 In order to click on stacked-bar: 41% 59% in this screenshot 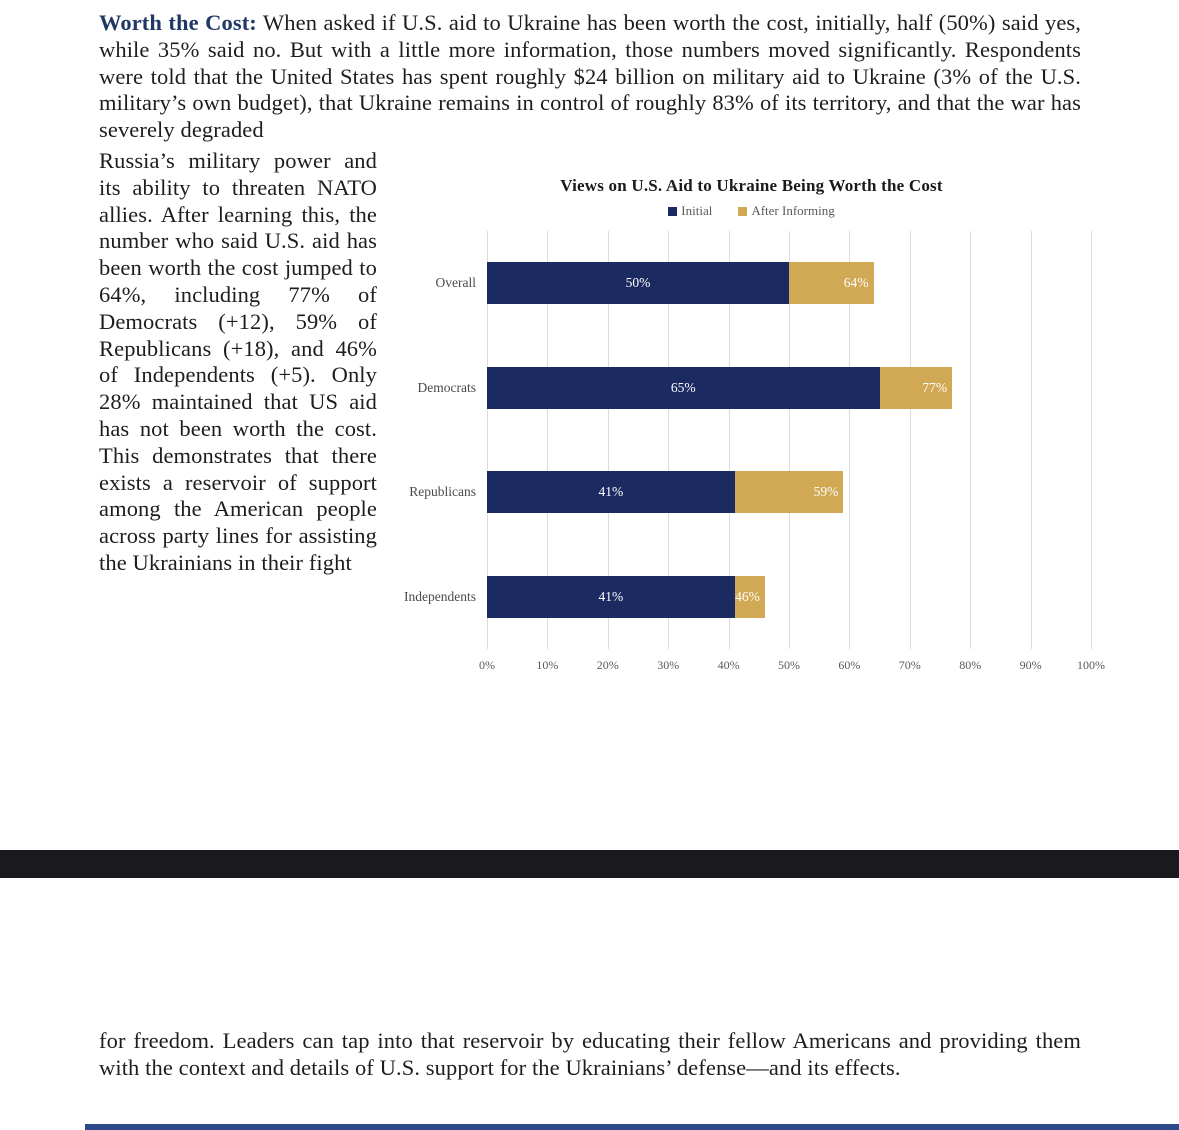, I will do `click(789, 492)`.